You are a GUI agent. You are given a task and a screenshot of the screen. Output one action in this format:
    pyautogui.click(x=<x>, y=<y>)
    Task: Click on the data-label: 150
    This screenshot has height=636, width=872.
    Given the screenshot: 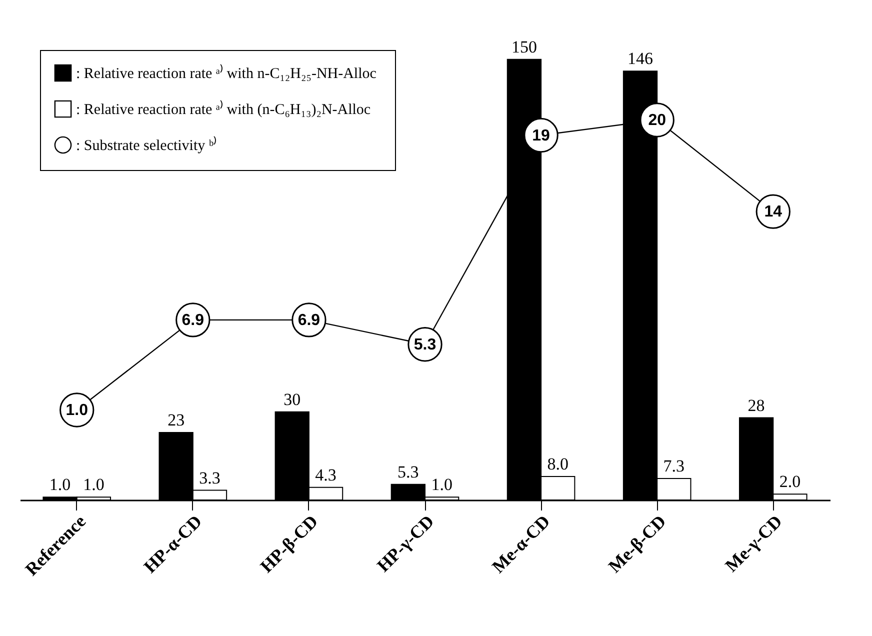 What is the action you would take?
    pyautogui.click(x=524, y=46)
    